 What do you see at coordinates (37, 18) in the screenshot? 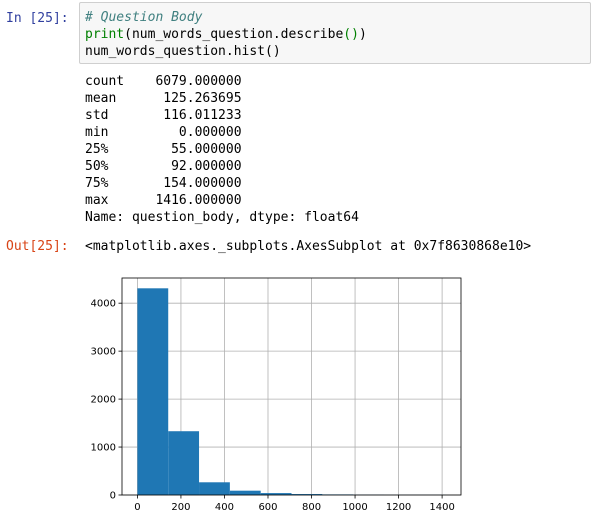
I see `input-prompt: In [25]:` at bounding box center [37, 18].